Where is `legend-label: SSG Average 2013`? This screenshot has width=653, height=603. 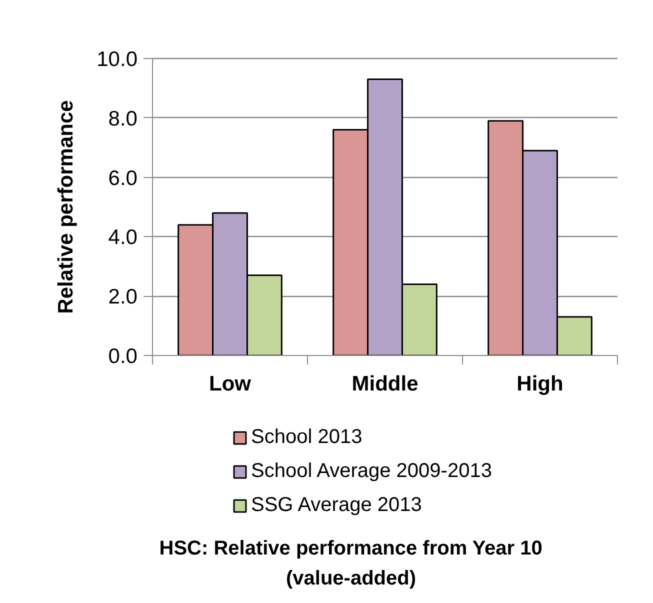
legend-label: SSG Average 2013 is located at coordinates (336, 505).